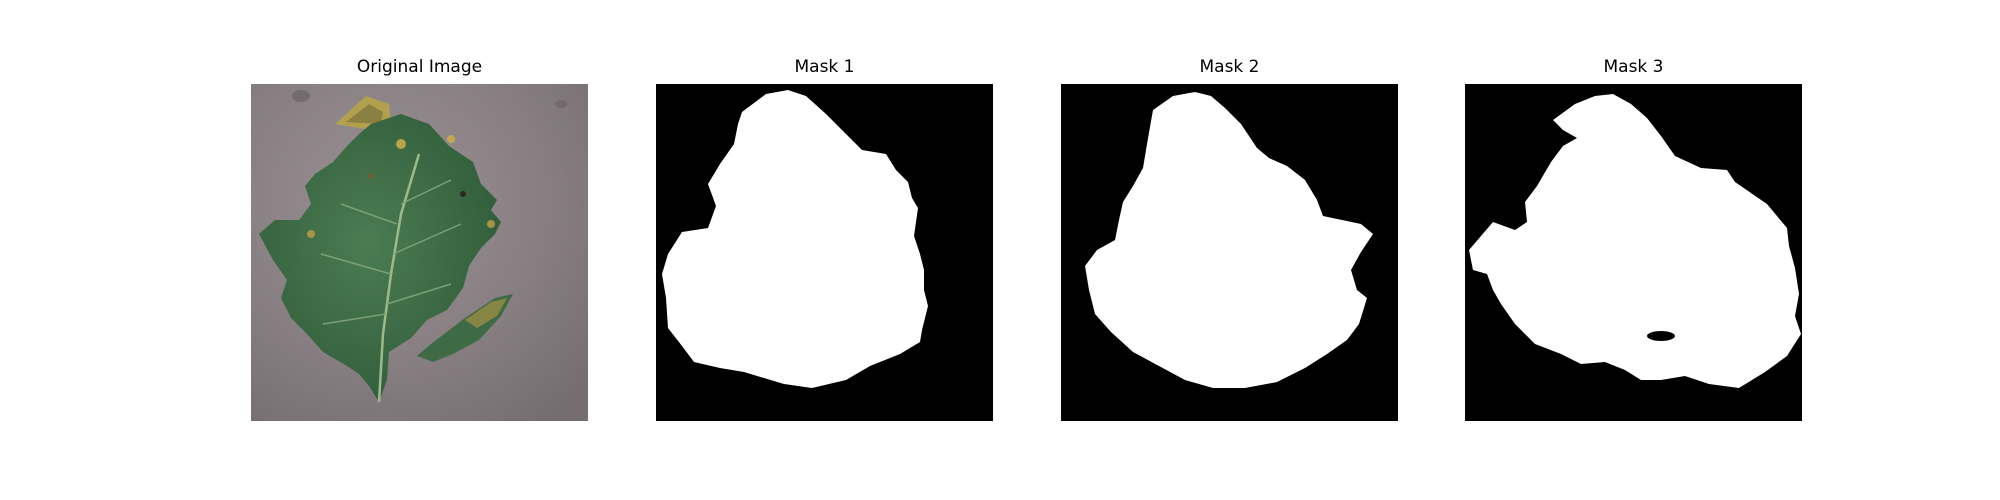 The width and height of the screenshot is (2000, 500). I want to click on leaf-photo, so click(419, 252).